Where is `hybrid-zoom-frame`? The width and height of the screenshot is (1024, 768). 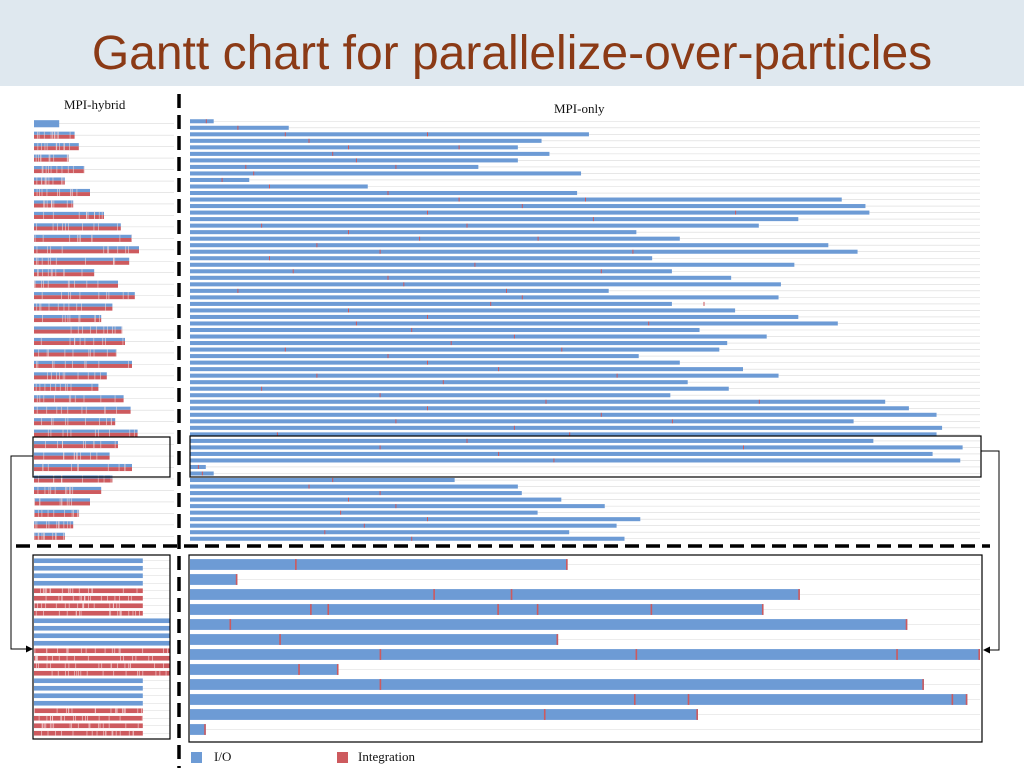 hybrid-zoom-frame is located at coordinates (101, 647).